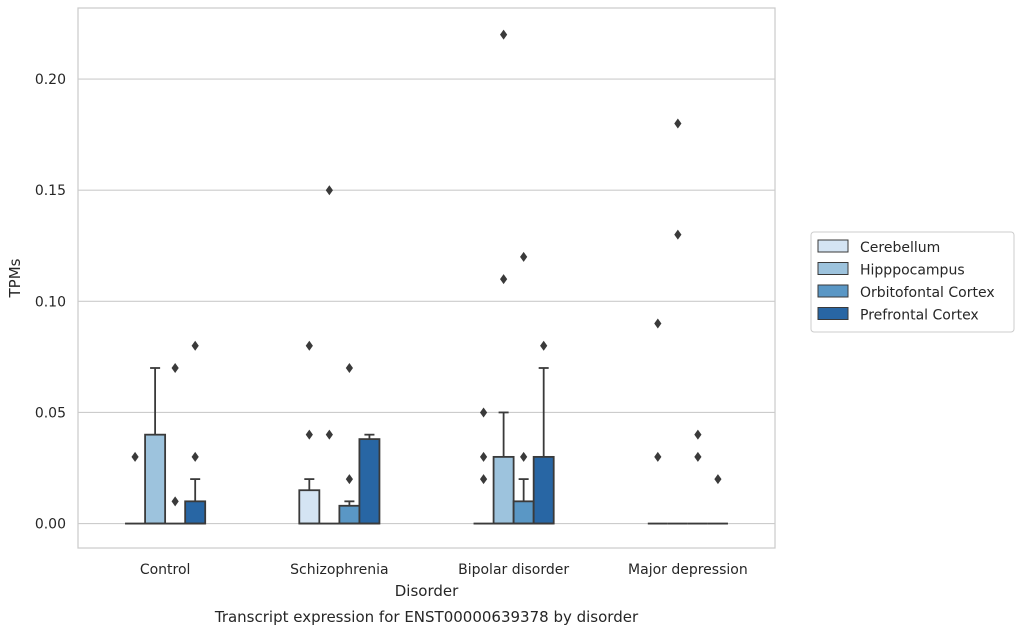 This screenshot has width=1023, height=634. I want to click on y-tick-label: 0.10, so click(50, 302).